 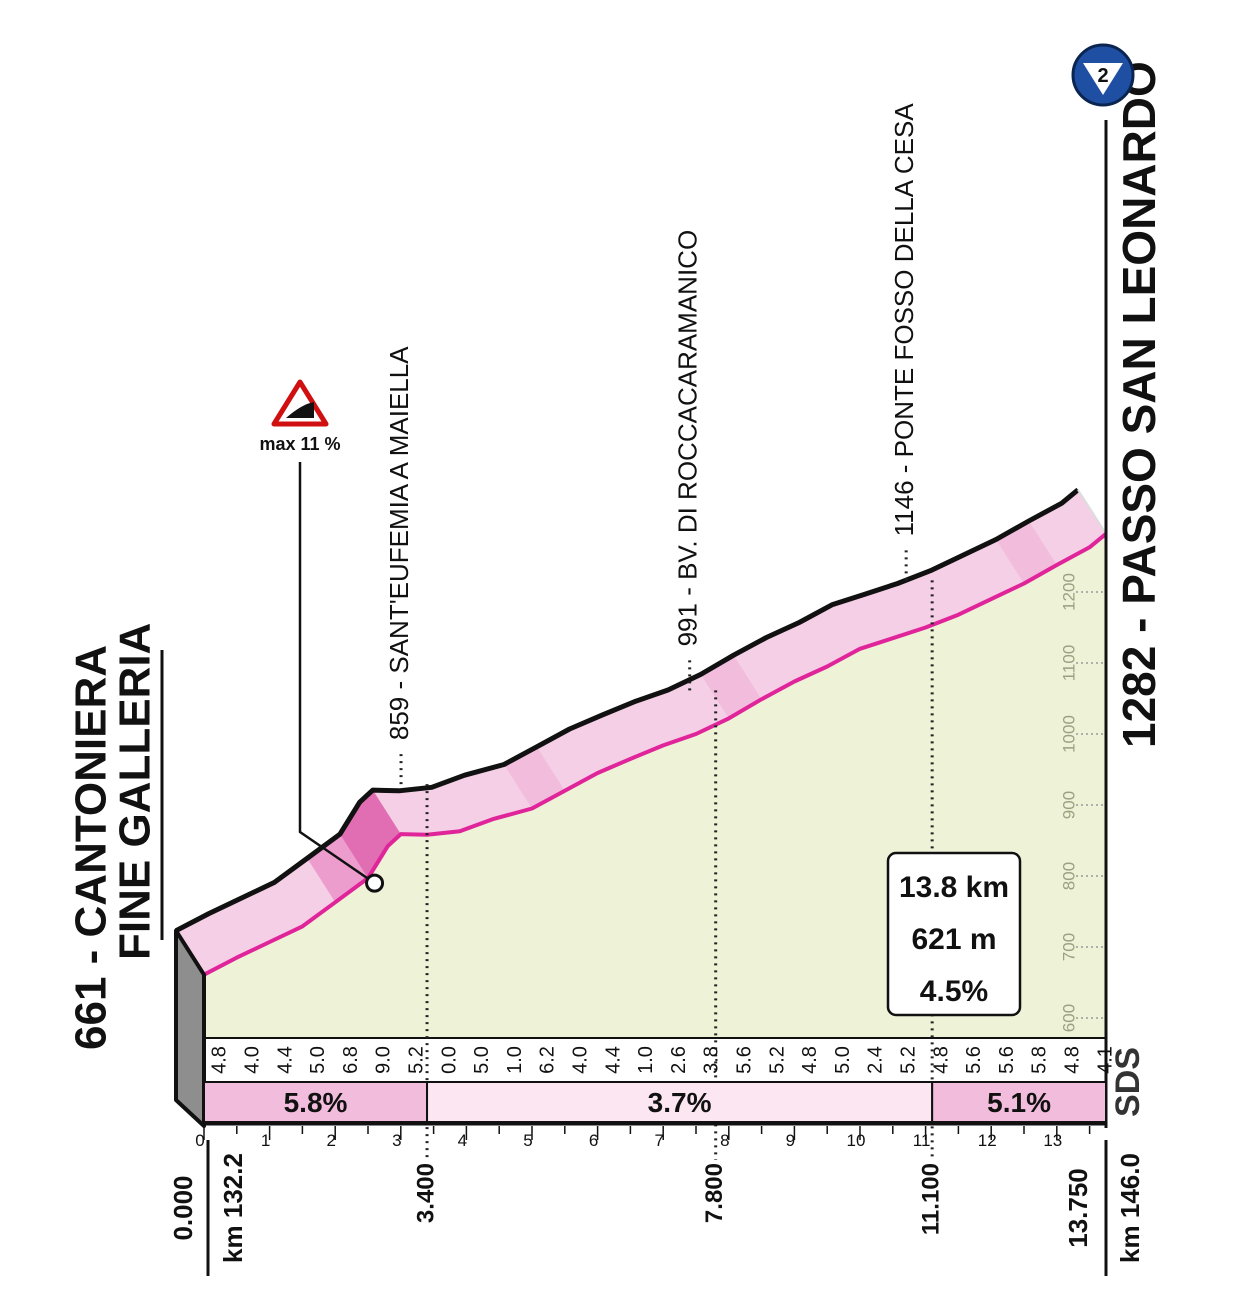 I want to click on summary-average: 4.5%, so click(x=954, y=991).